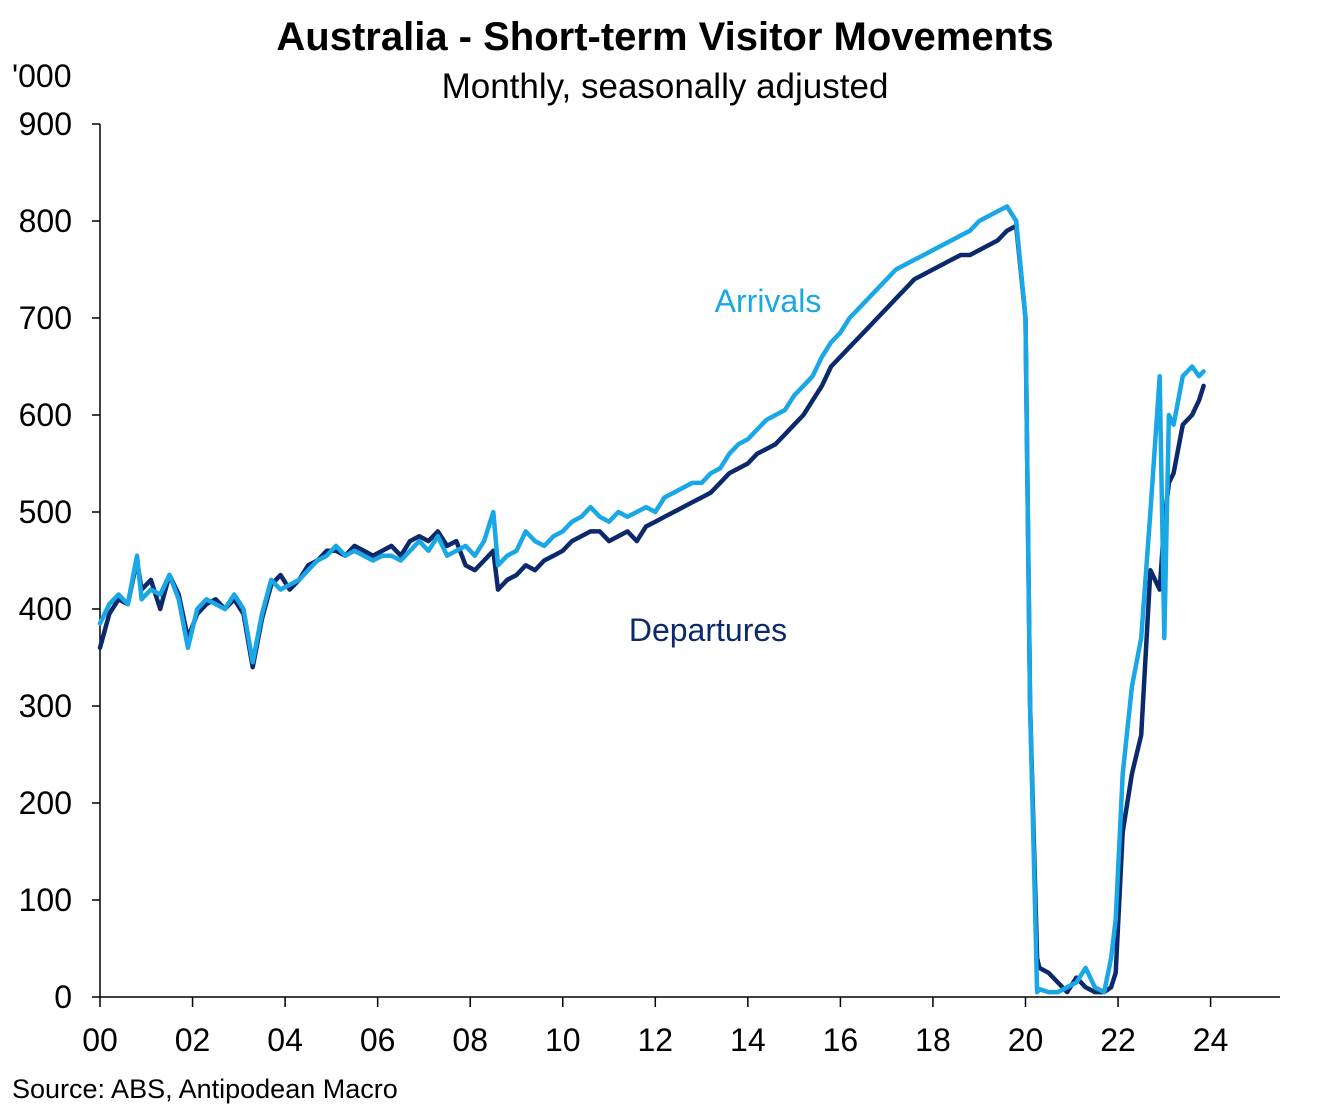  I want to click on y-tick-label: 400, so click(45, 609).